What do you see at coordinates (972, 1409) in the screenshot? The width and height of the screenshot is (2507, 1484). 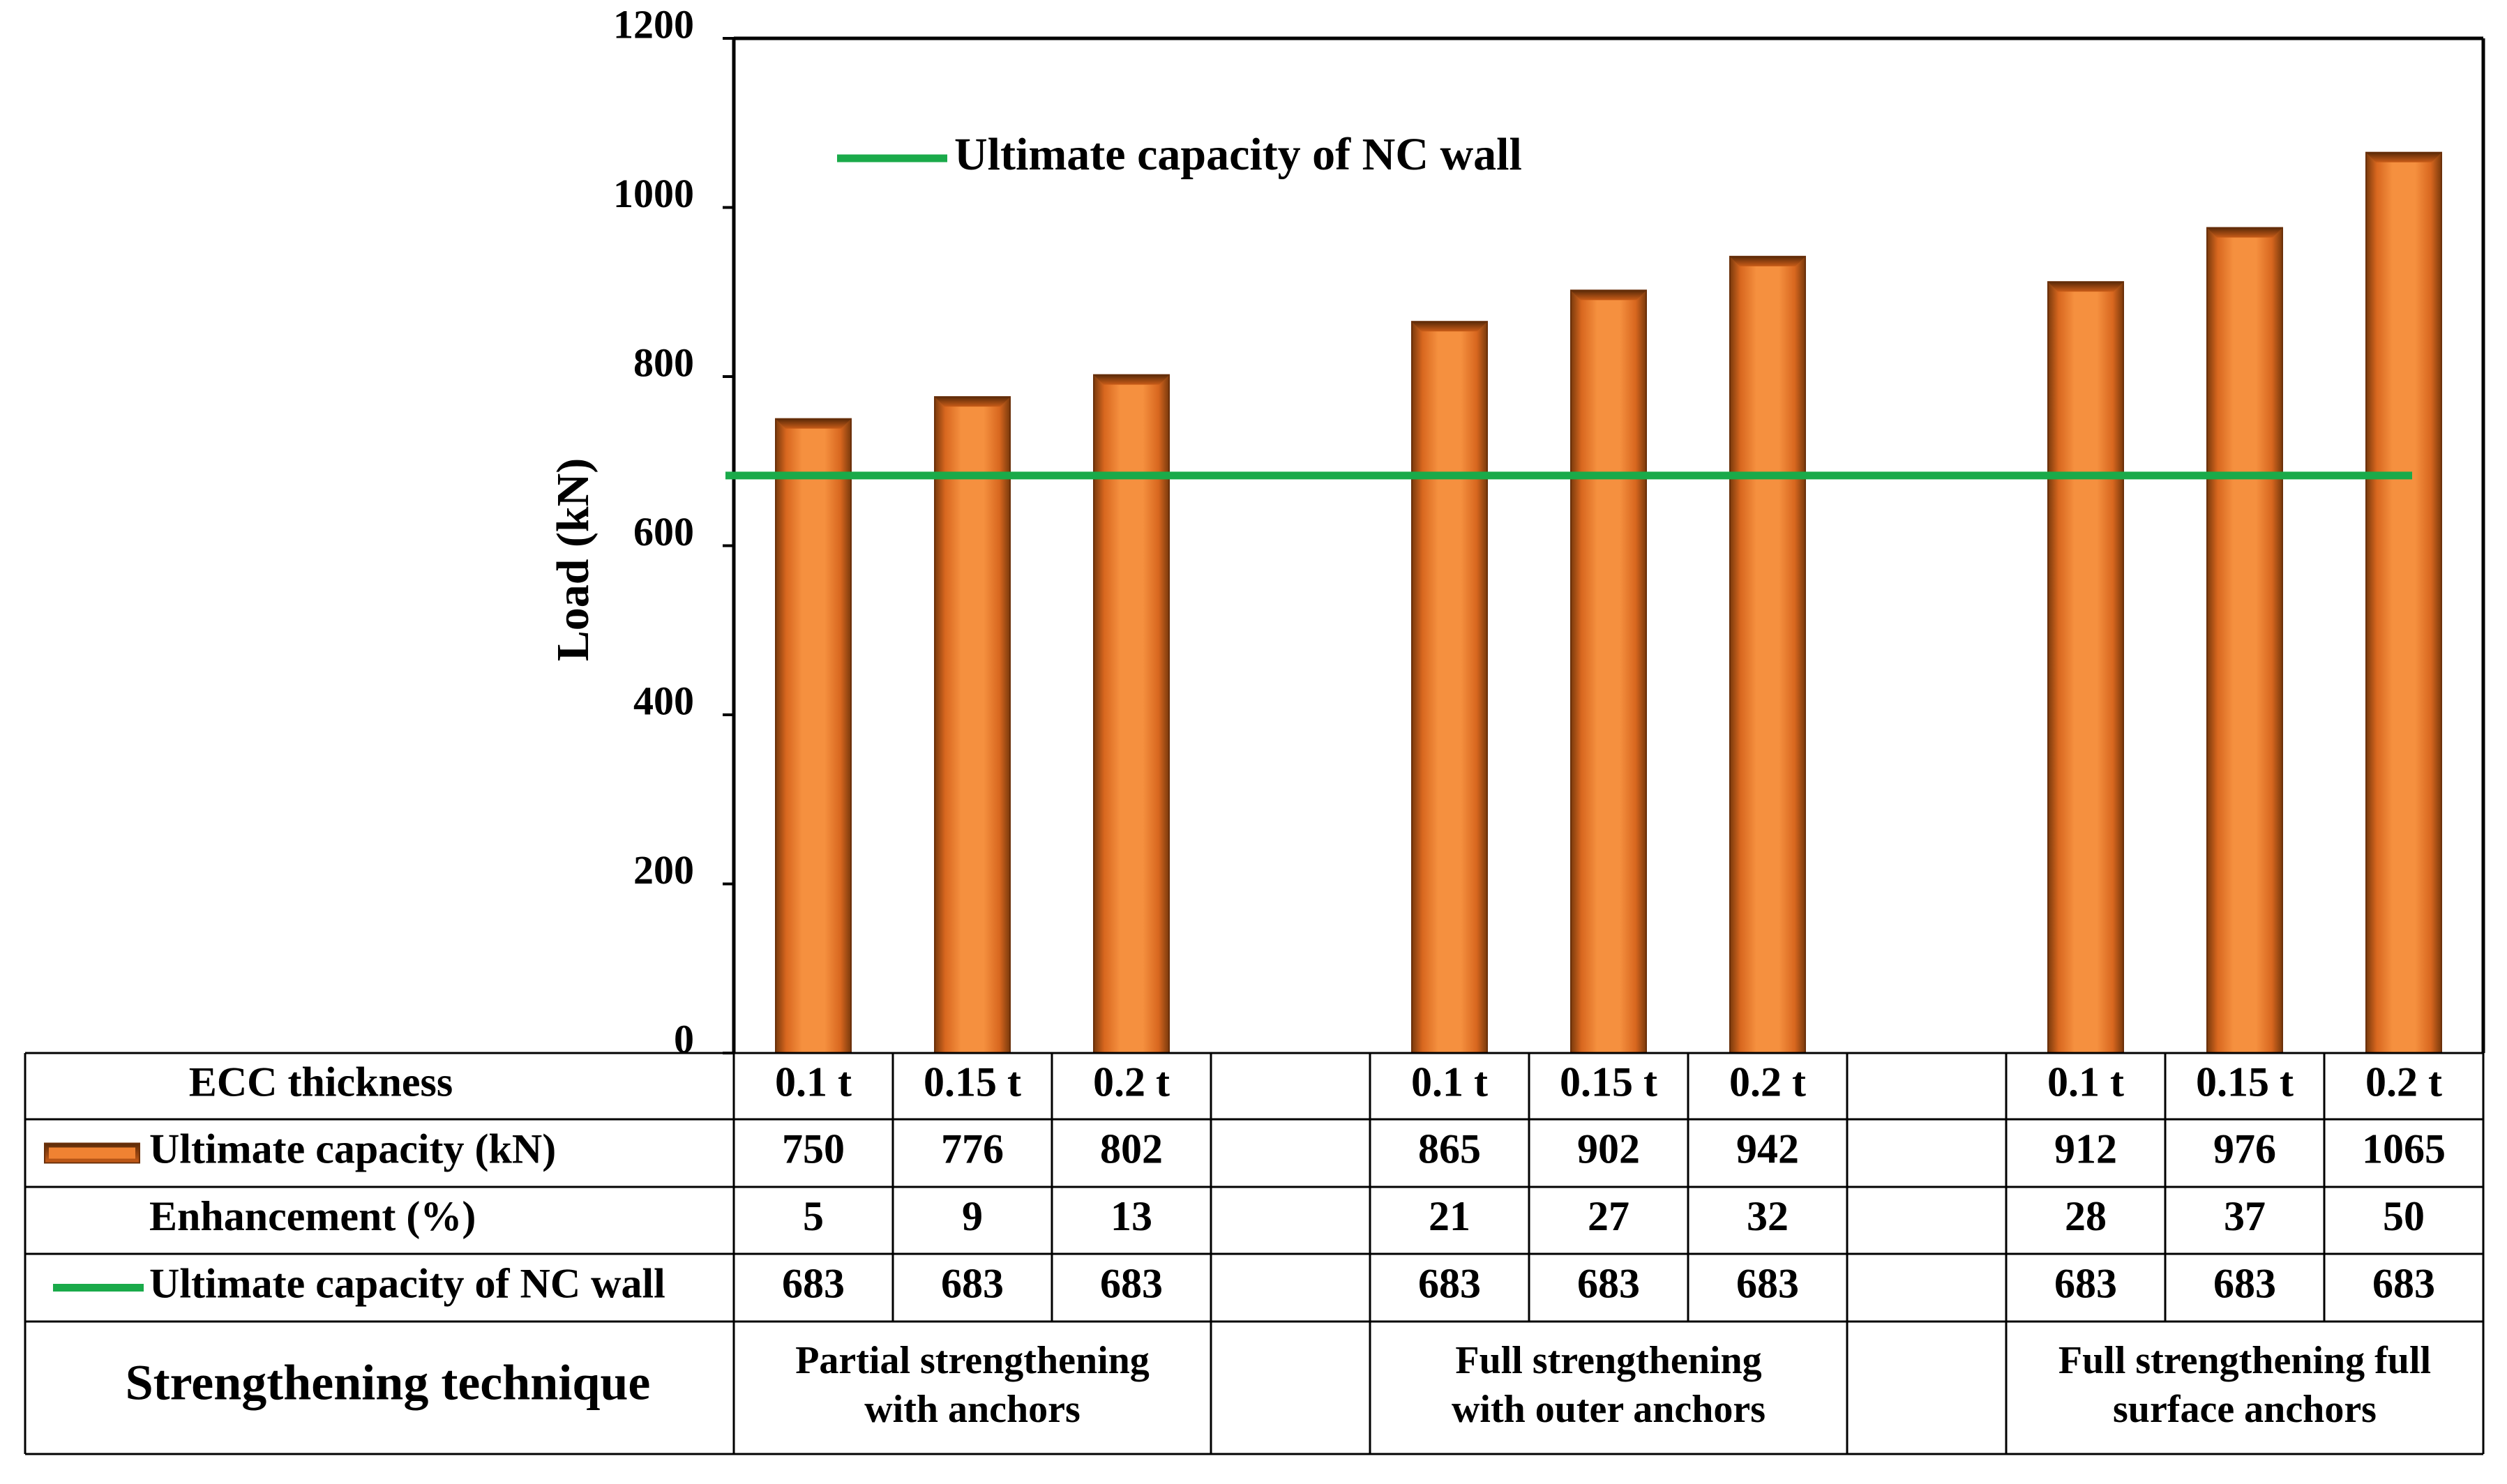 I see `technique-label: with anchors` at bounding box center [972, 1409].